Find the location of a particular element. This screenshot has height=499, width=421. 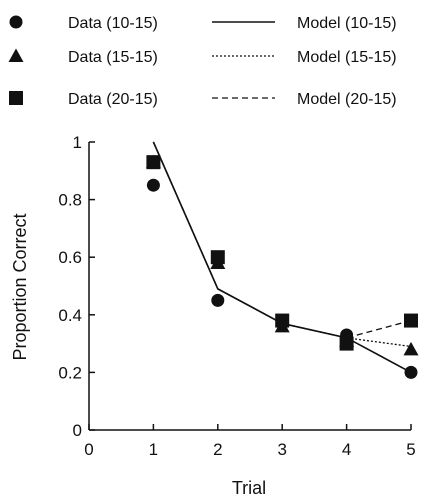

legend-label-data: Data (20-15) is located at coordinates (113, 99).